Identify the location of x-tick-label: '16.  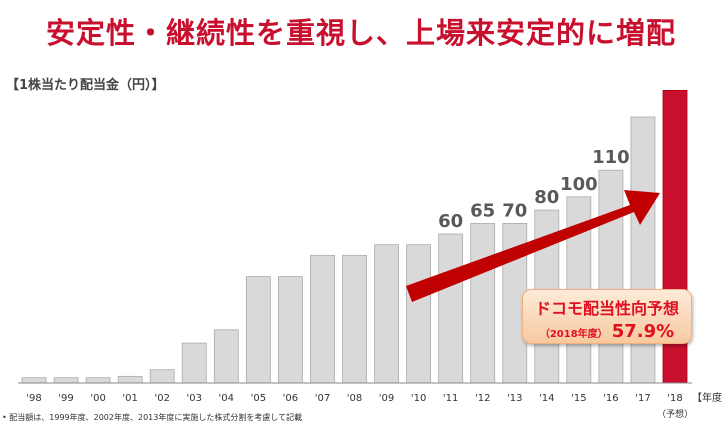
(610, 398).